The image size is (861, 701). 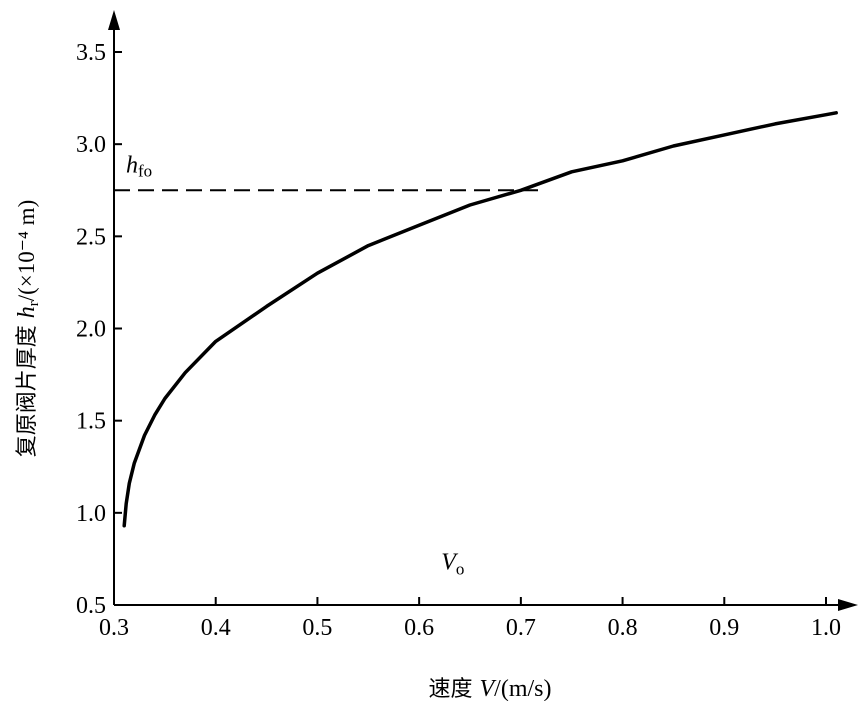 What do you see at coordinates (317, 628) in the screenshot?
I see `x-tick-label: 0.5` at bounding box center [317, 628].